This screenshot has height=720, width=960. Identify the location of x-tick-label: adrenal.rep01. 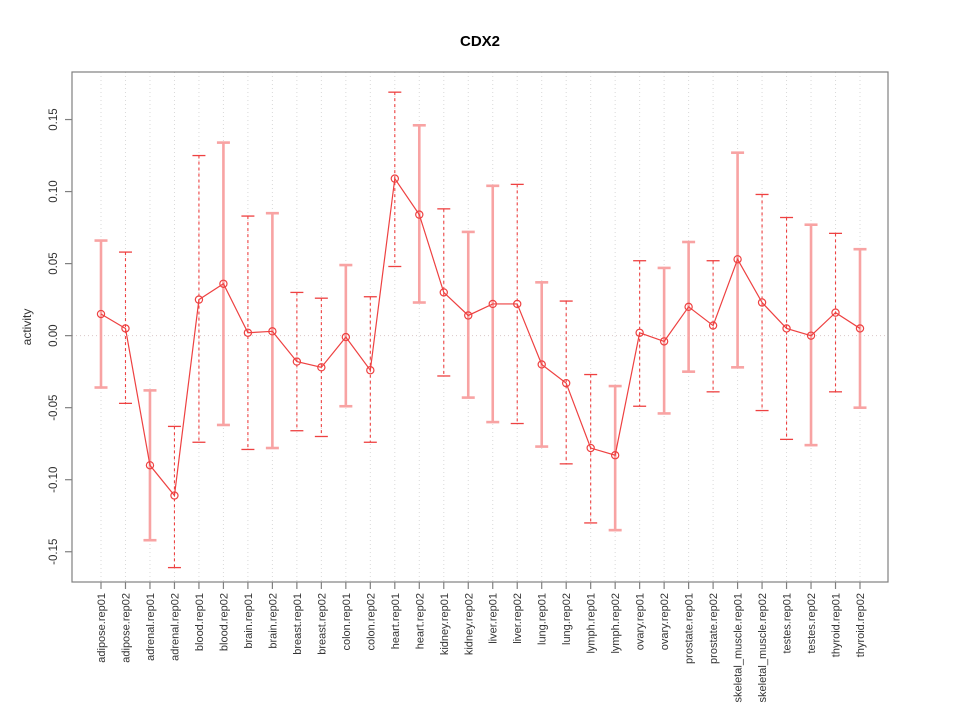
(151, 627).